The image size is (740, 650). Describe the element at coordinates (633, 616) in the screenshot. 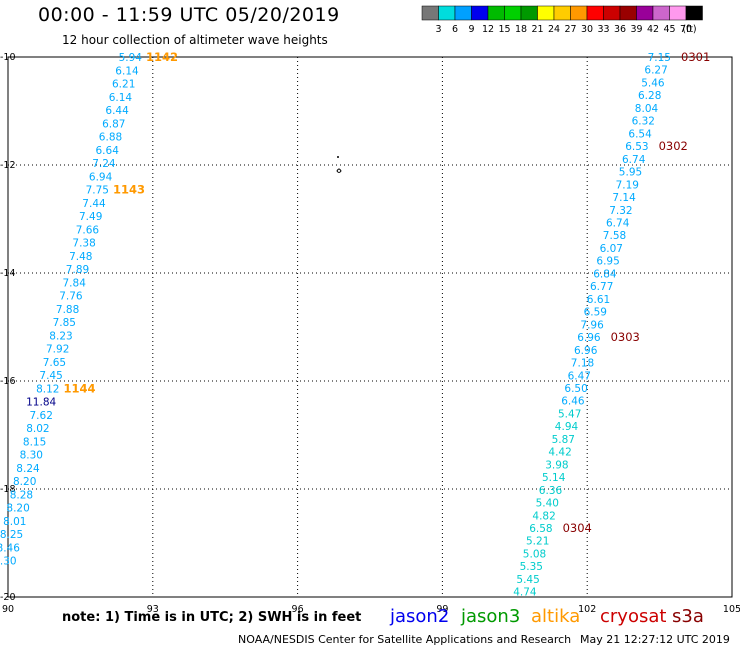

I see `satellite-cryosat: cryosat` at that location.